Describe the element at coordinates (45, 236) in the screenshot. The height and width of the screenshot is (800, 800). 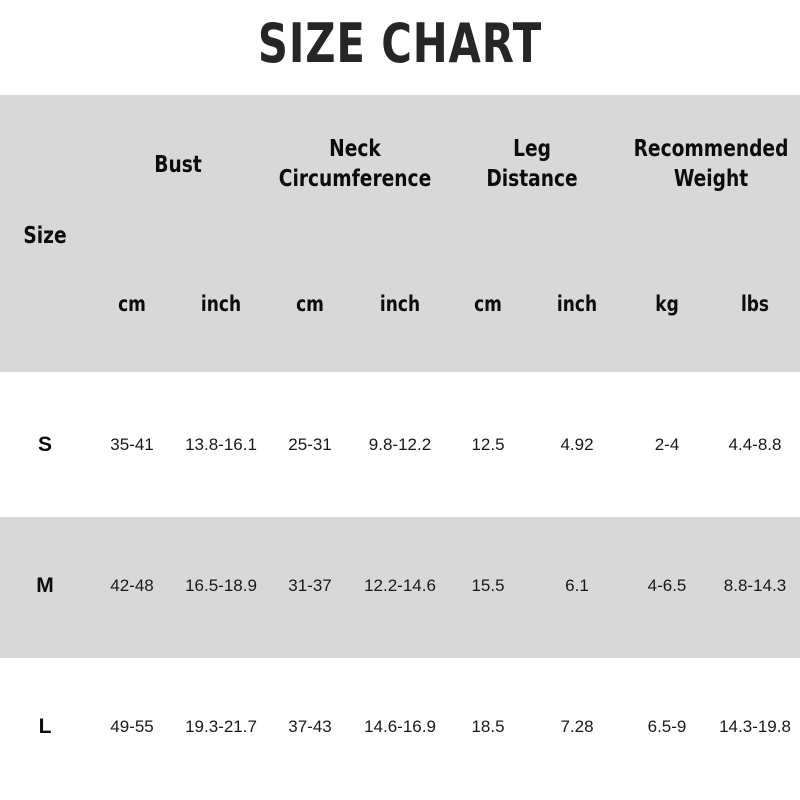
I see `column-header-size: Size` at that location.